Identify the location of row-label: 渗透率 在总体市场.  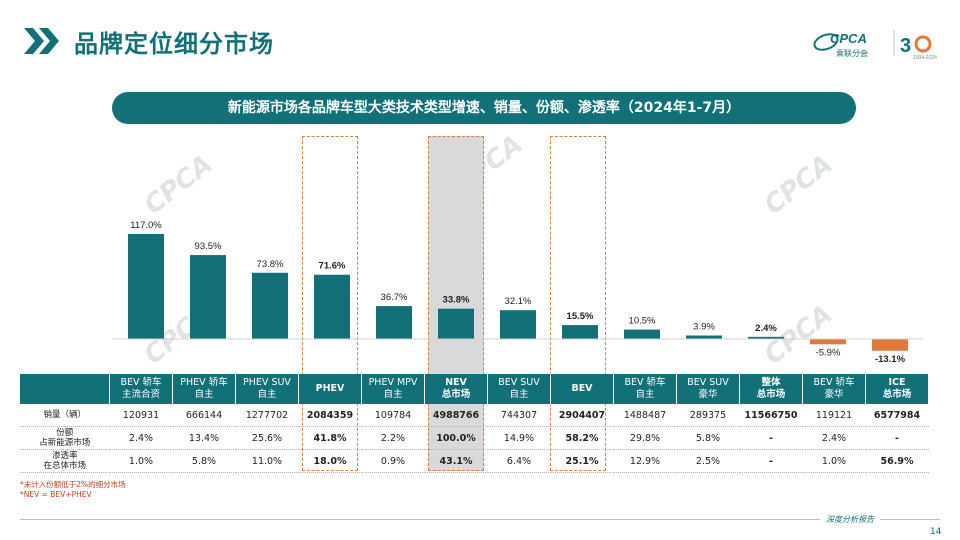
(65, 461).